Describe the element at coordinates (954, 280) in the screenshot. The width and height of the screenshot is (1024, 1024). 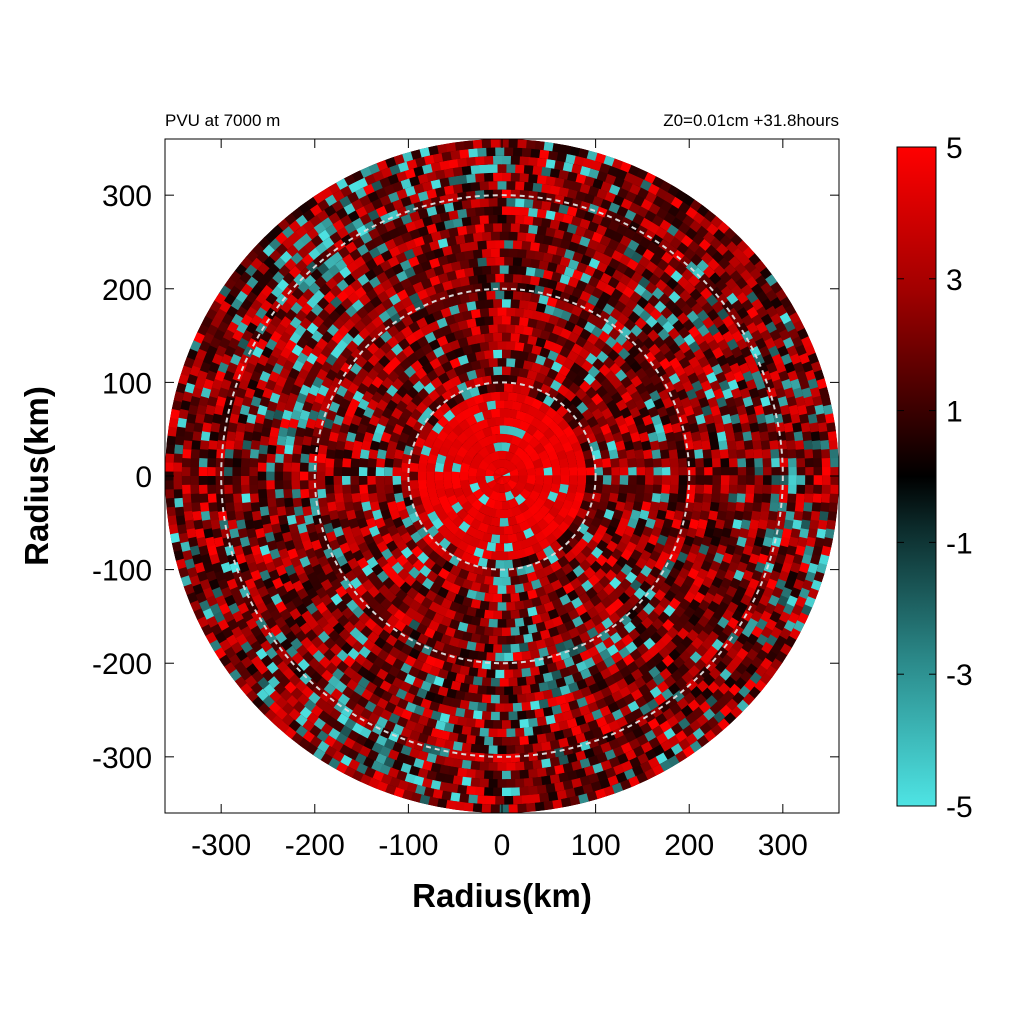
I see `colorbar-tick-label: 3` at that location.